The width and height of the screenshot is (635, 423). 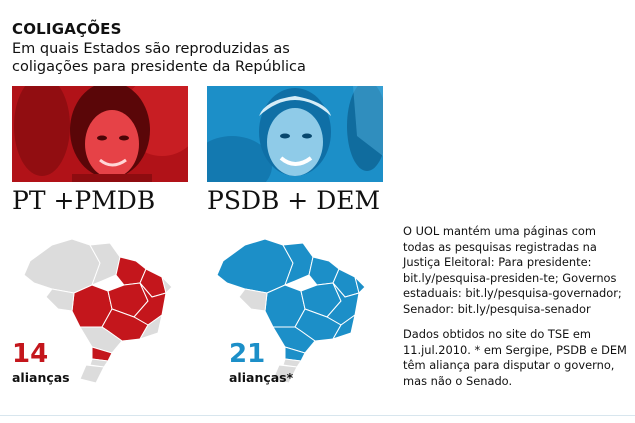 I want to click on bottom-divider, so click(x=317, y=415).